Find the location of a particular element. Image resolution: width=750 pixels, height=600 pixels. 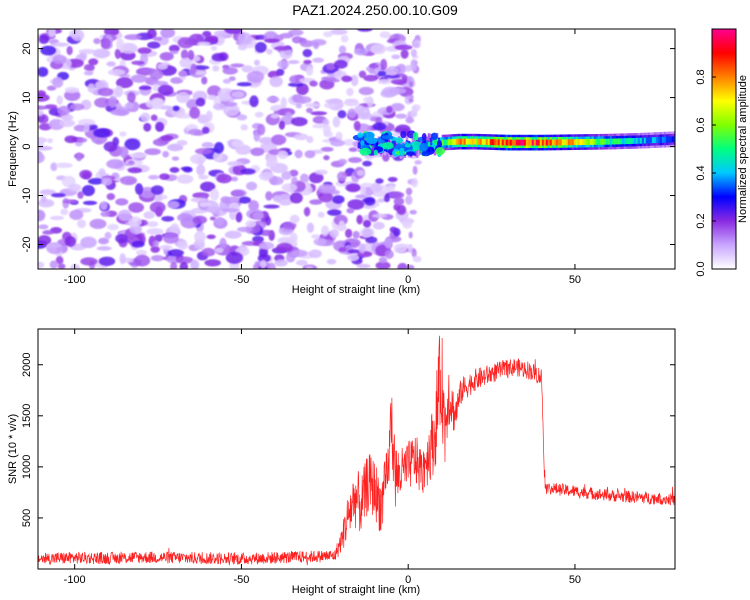

snr-y-tick-label: 500 is located at coordinates (27, 518).